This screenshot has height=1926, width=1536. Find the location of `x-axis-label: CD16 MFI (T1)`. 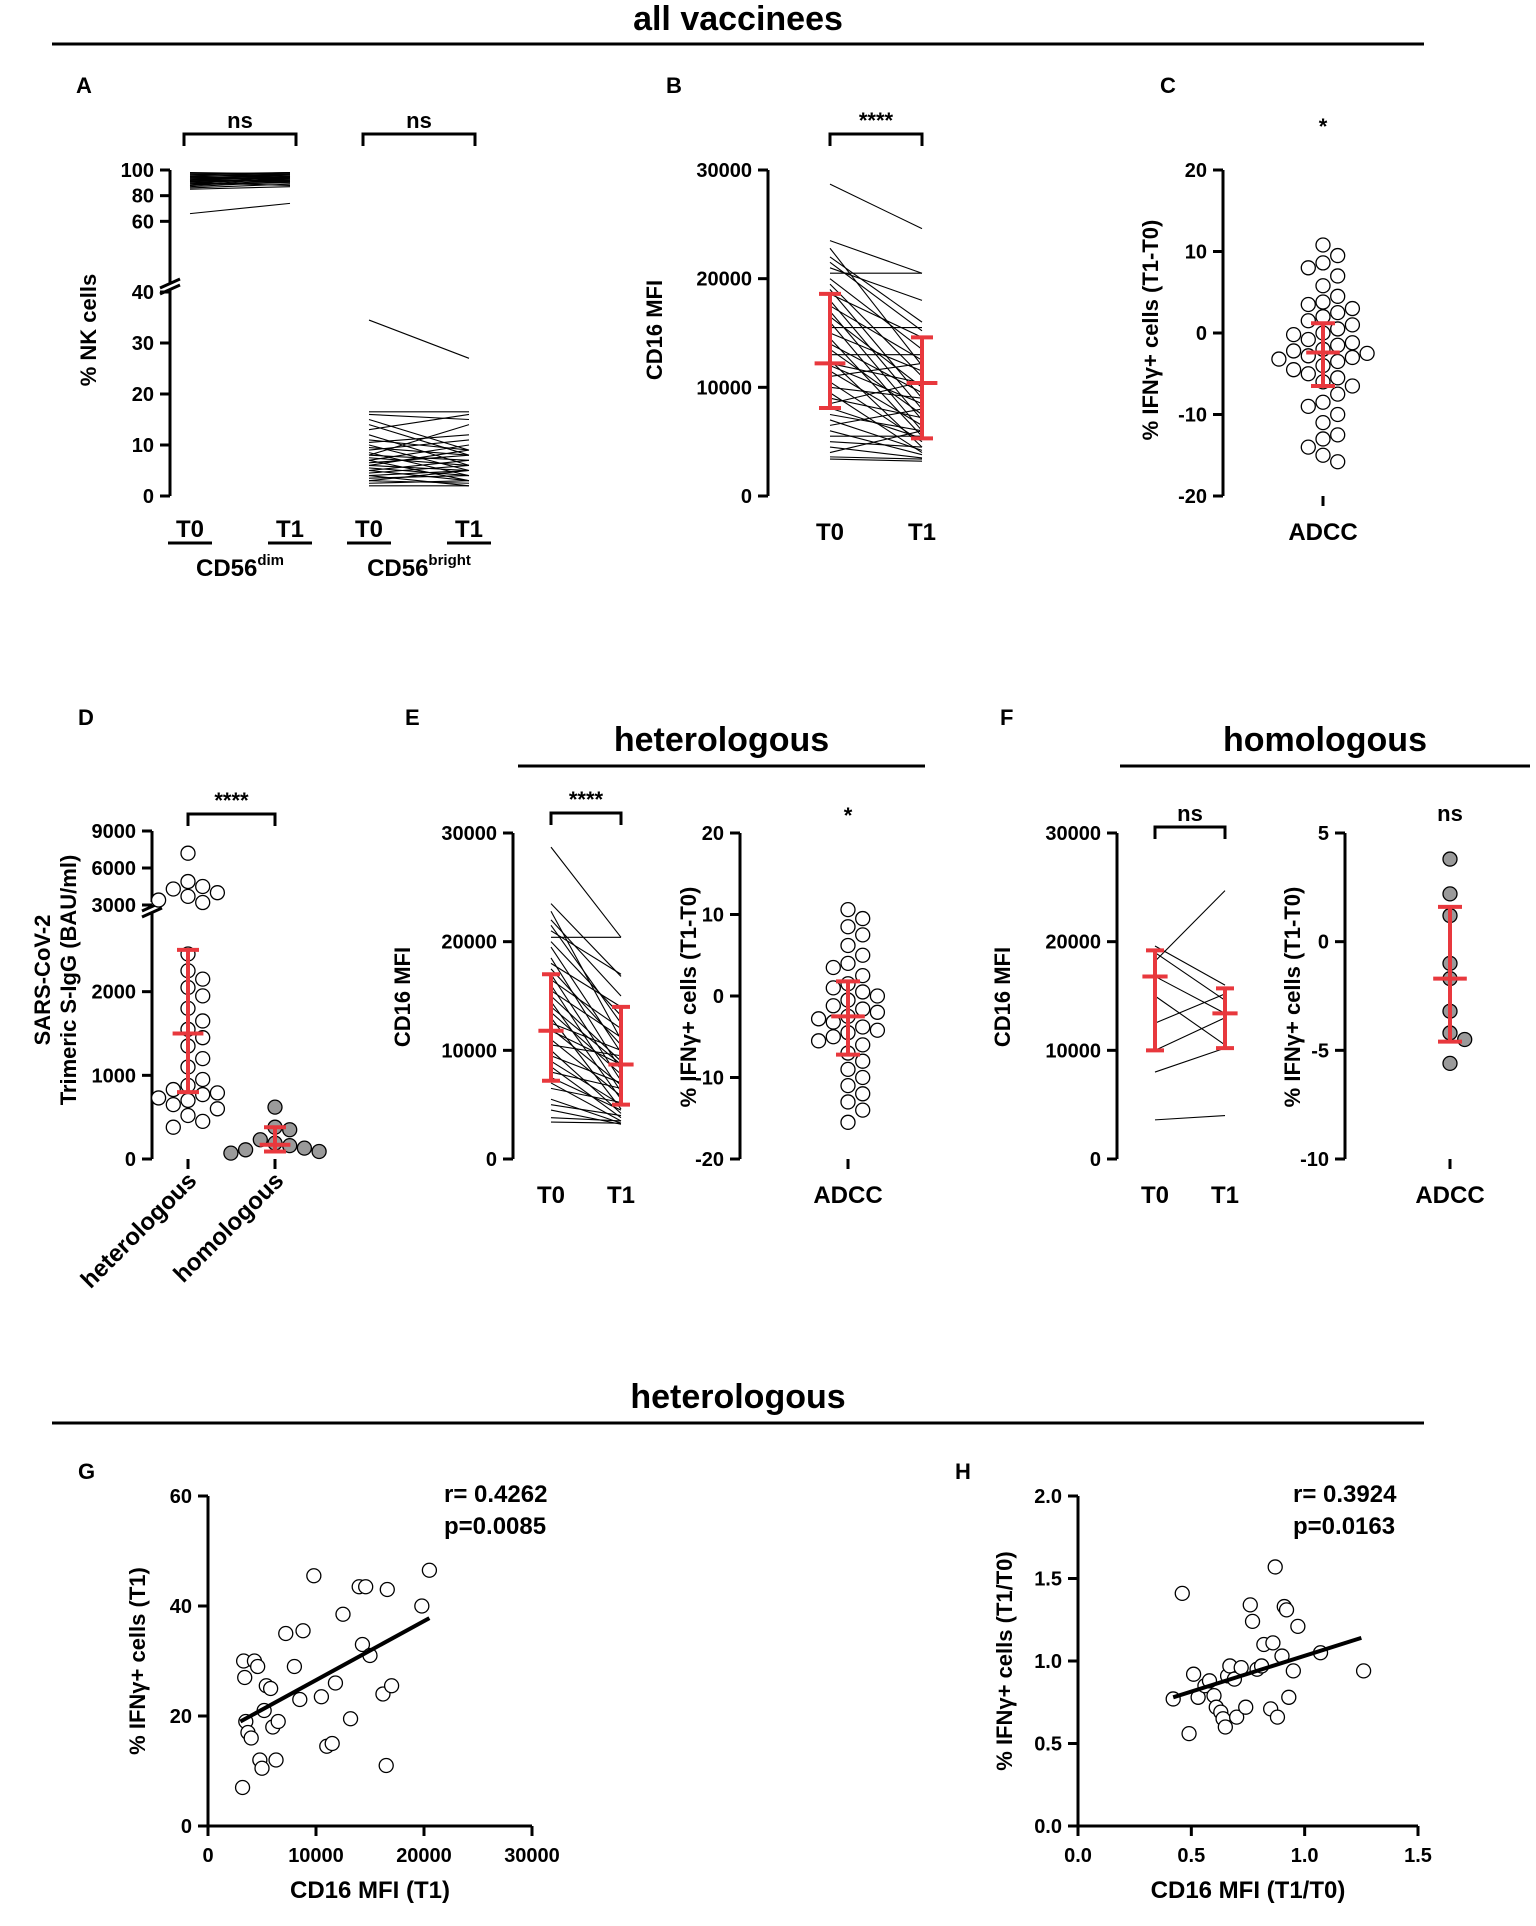

x-axis-label: CD16 MFI (T1) is located at coordinates (370, 1890).